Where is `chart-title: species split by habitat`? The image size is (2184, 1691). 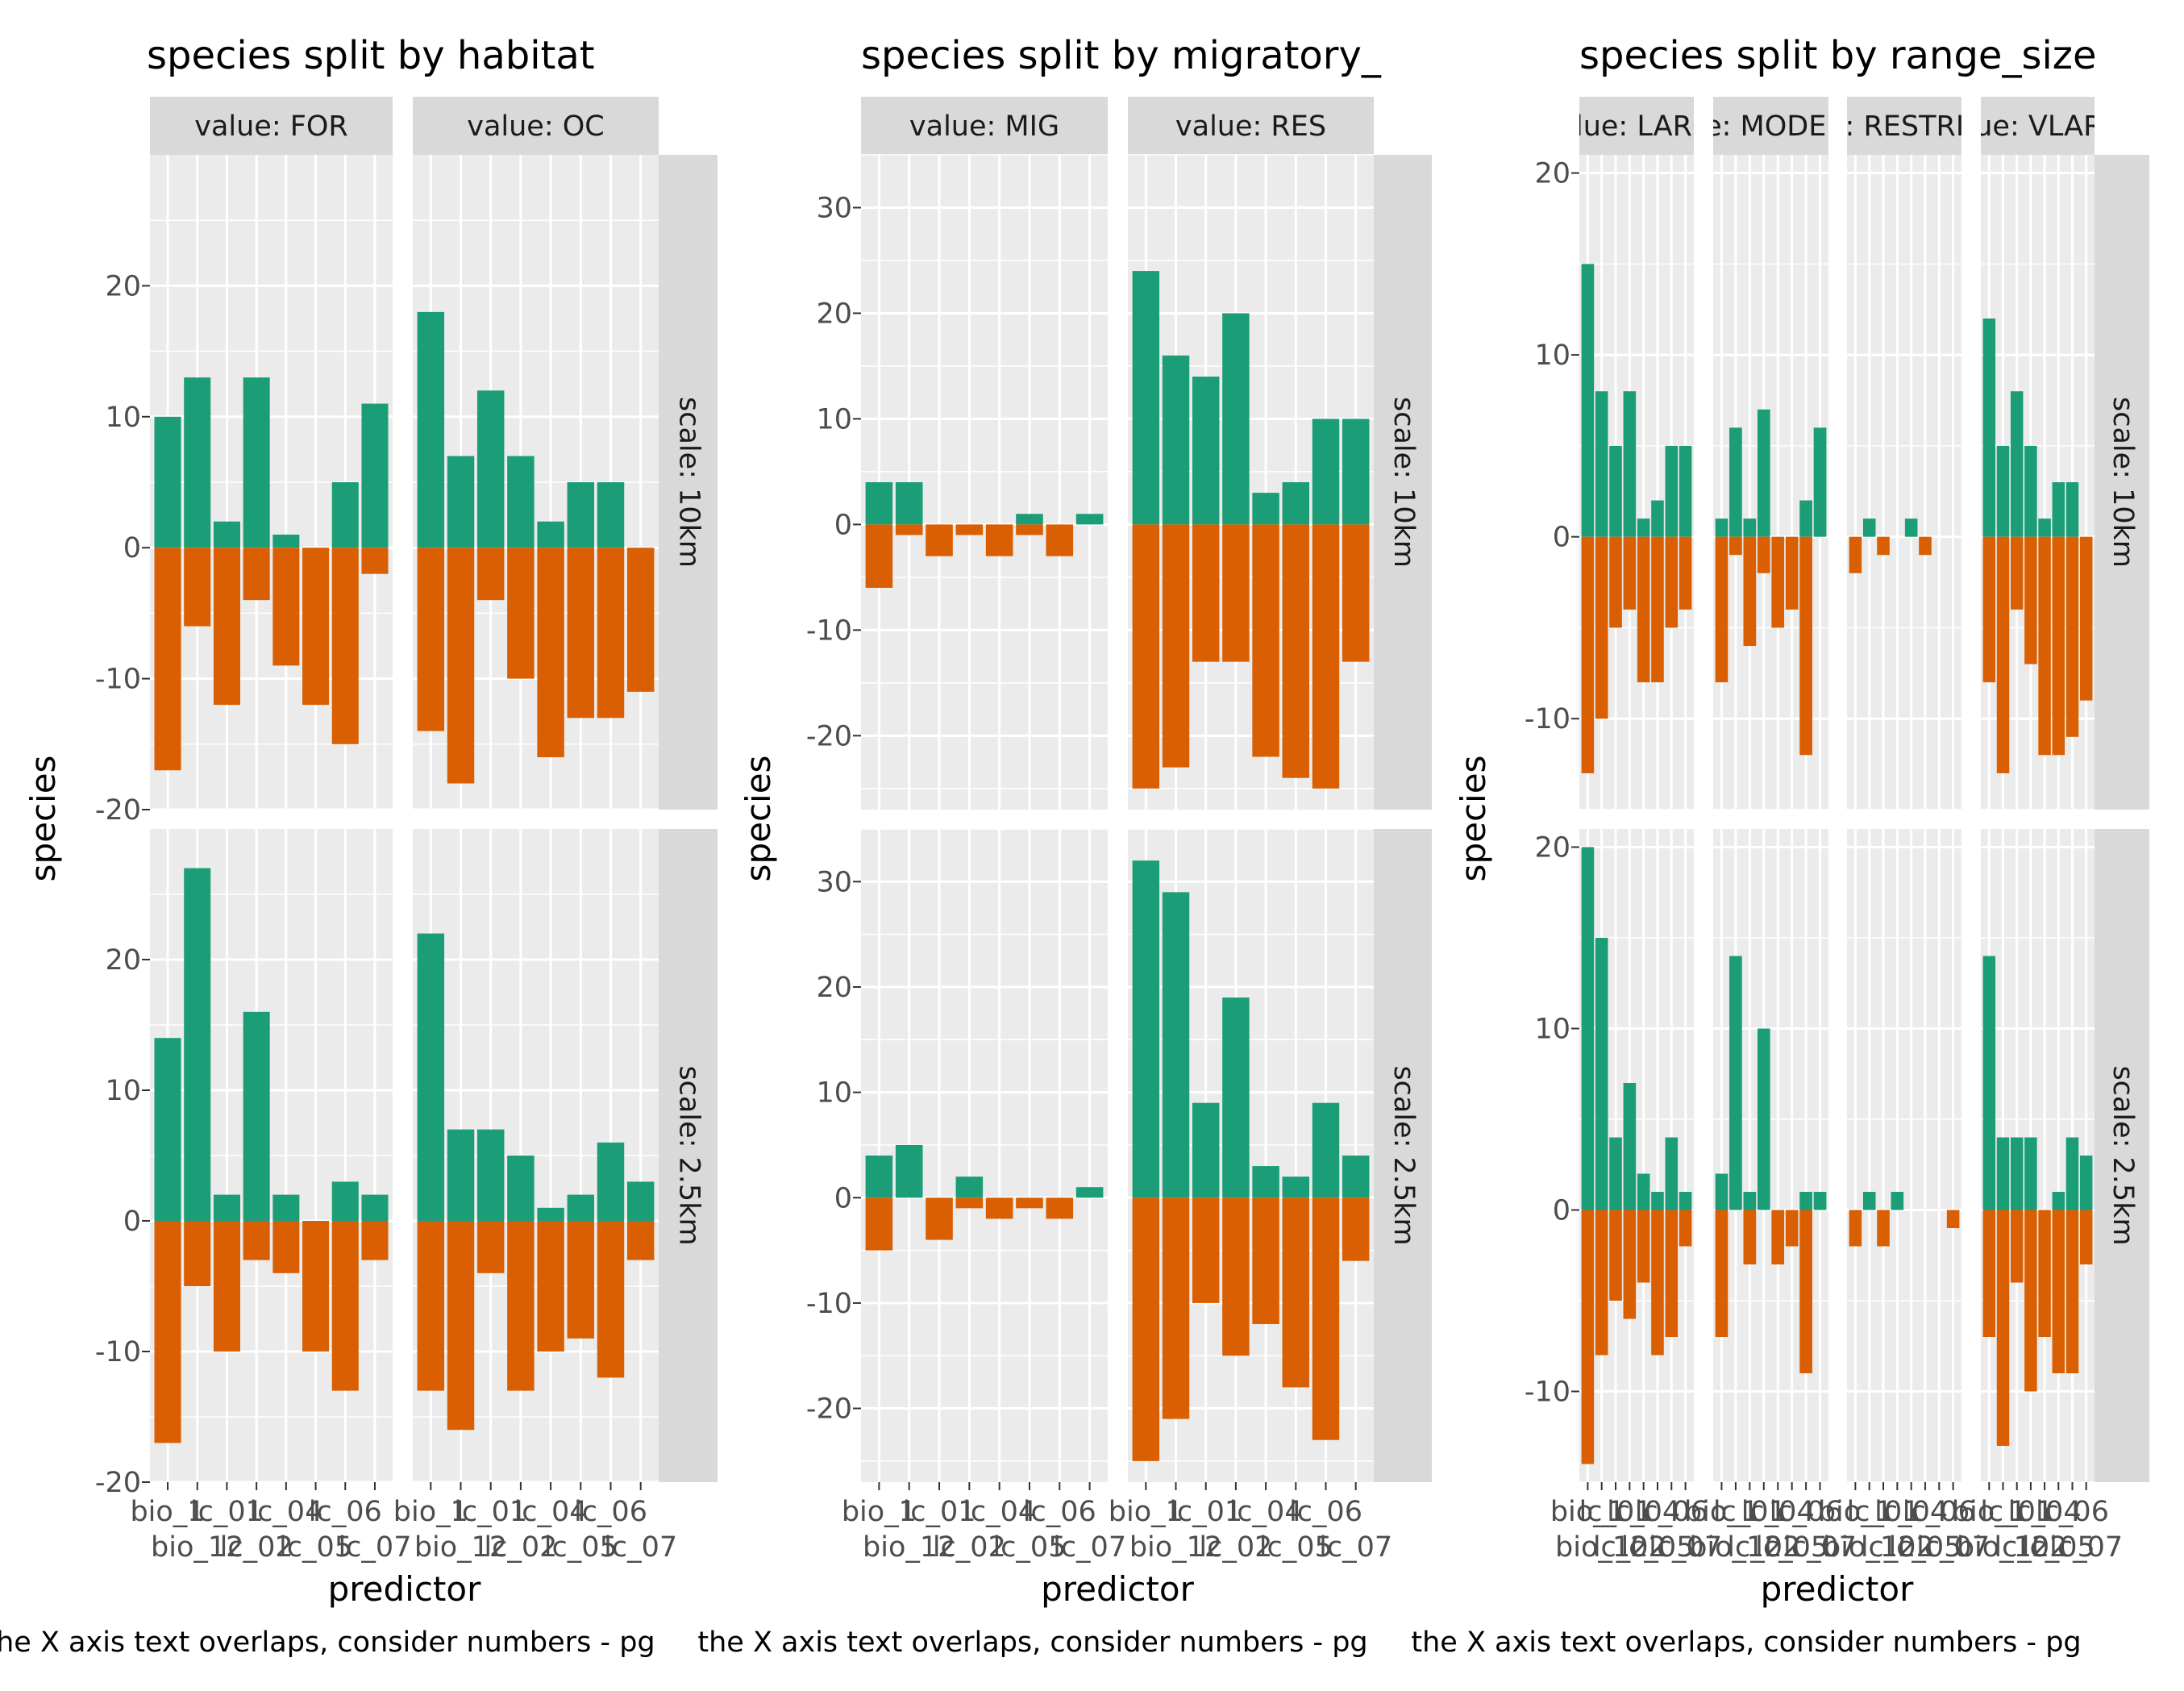 chart-title: species split by habitat is located at coordinates (371, 55).